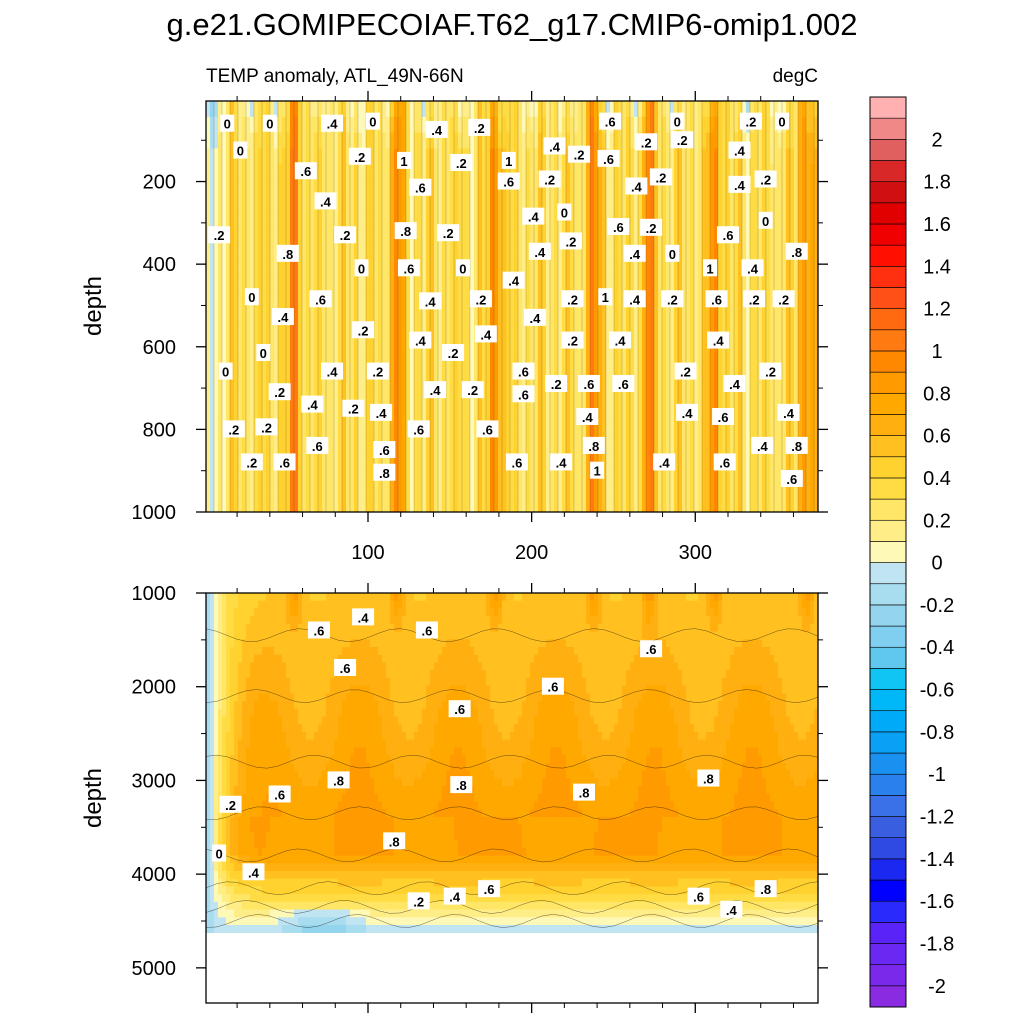 This screenshot has height=1024, width=1024. What do you see at coordinates (791, 479) in the screenshot?
I see `upper-contour-label: .6` at bounding box center [791, 479].